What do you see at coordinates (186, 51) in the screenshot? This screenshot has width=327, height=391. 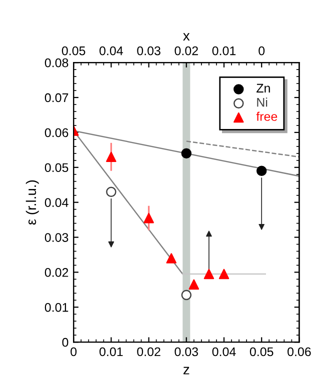 I see `x2-tick-label: 0.02` at bounding box center [186, 51].